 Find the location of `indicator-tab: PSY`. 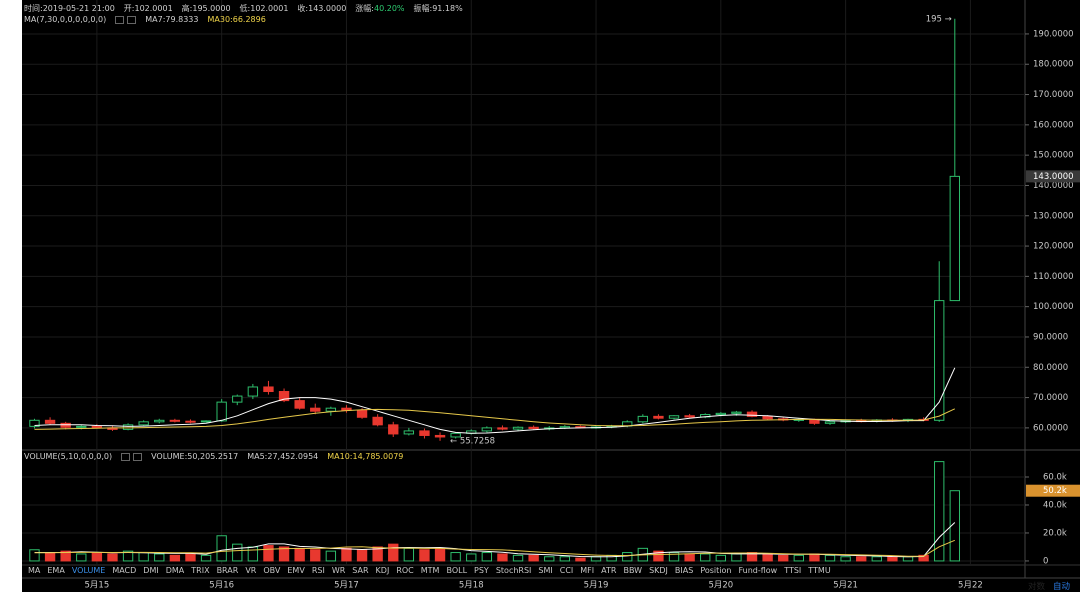

indicator-tab: PSY is located at coordinates (481, 570).